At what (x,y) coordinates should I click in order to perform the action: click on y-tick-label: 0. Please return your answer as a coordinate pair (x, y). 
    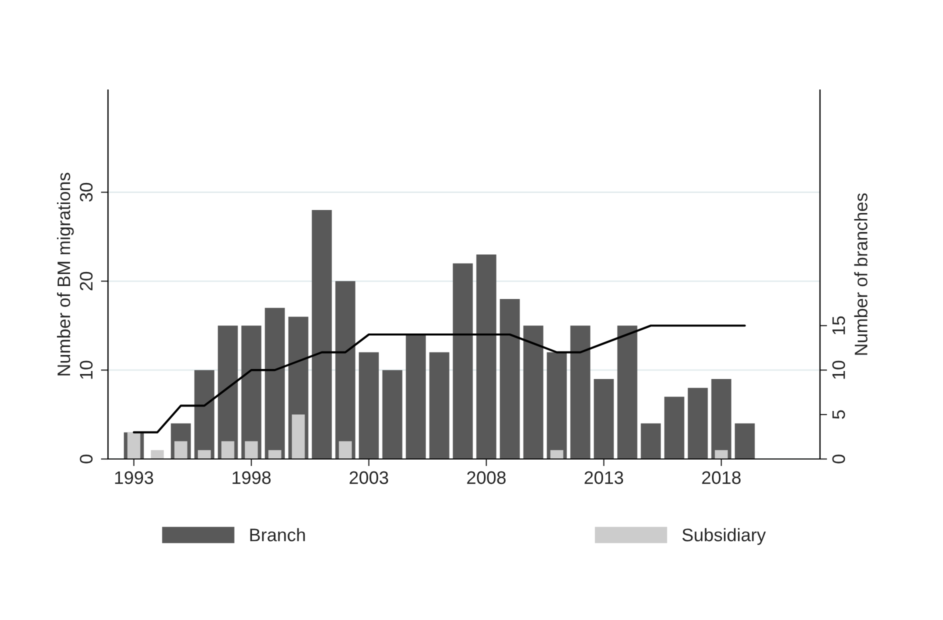
    Looking at the image, I should click on (86, 459).